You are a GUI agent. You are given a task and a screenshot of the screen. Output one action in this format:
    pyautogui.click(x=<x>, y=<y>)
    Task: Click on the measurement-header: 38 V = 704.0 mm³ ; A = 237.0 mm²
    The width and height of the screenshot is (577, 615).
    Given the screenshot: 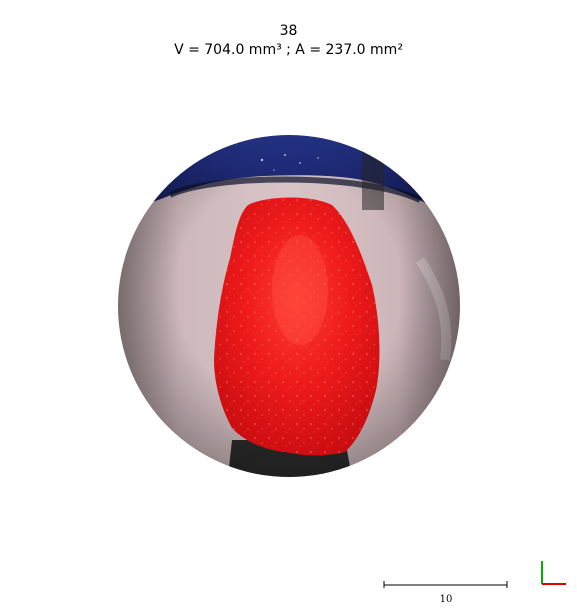 What is the action you would take?
    pyautogui.click(x=288, y=41)
    